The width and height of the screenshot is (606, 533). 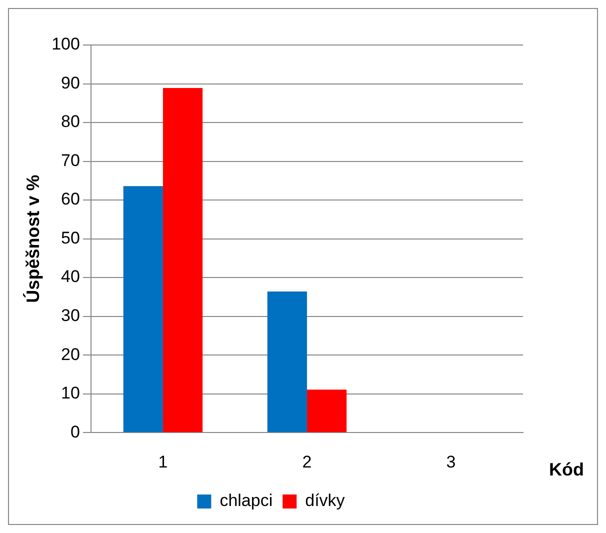 What do you see at coordinates (70, 160) in the screenshot?
I see `y-tick-label: 70` at bounding box center [70, 160].